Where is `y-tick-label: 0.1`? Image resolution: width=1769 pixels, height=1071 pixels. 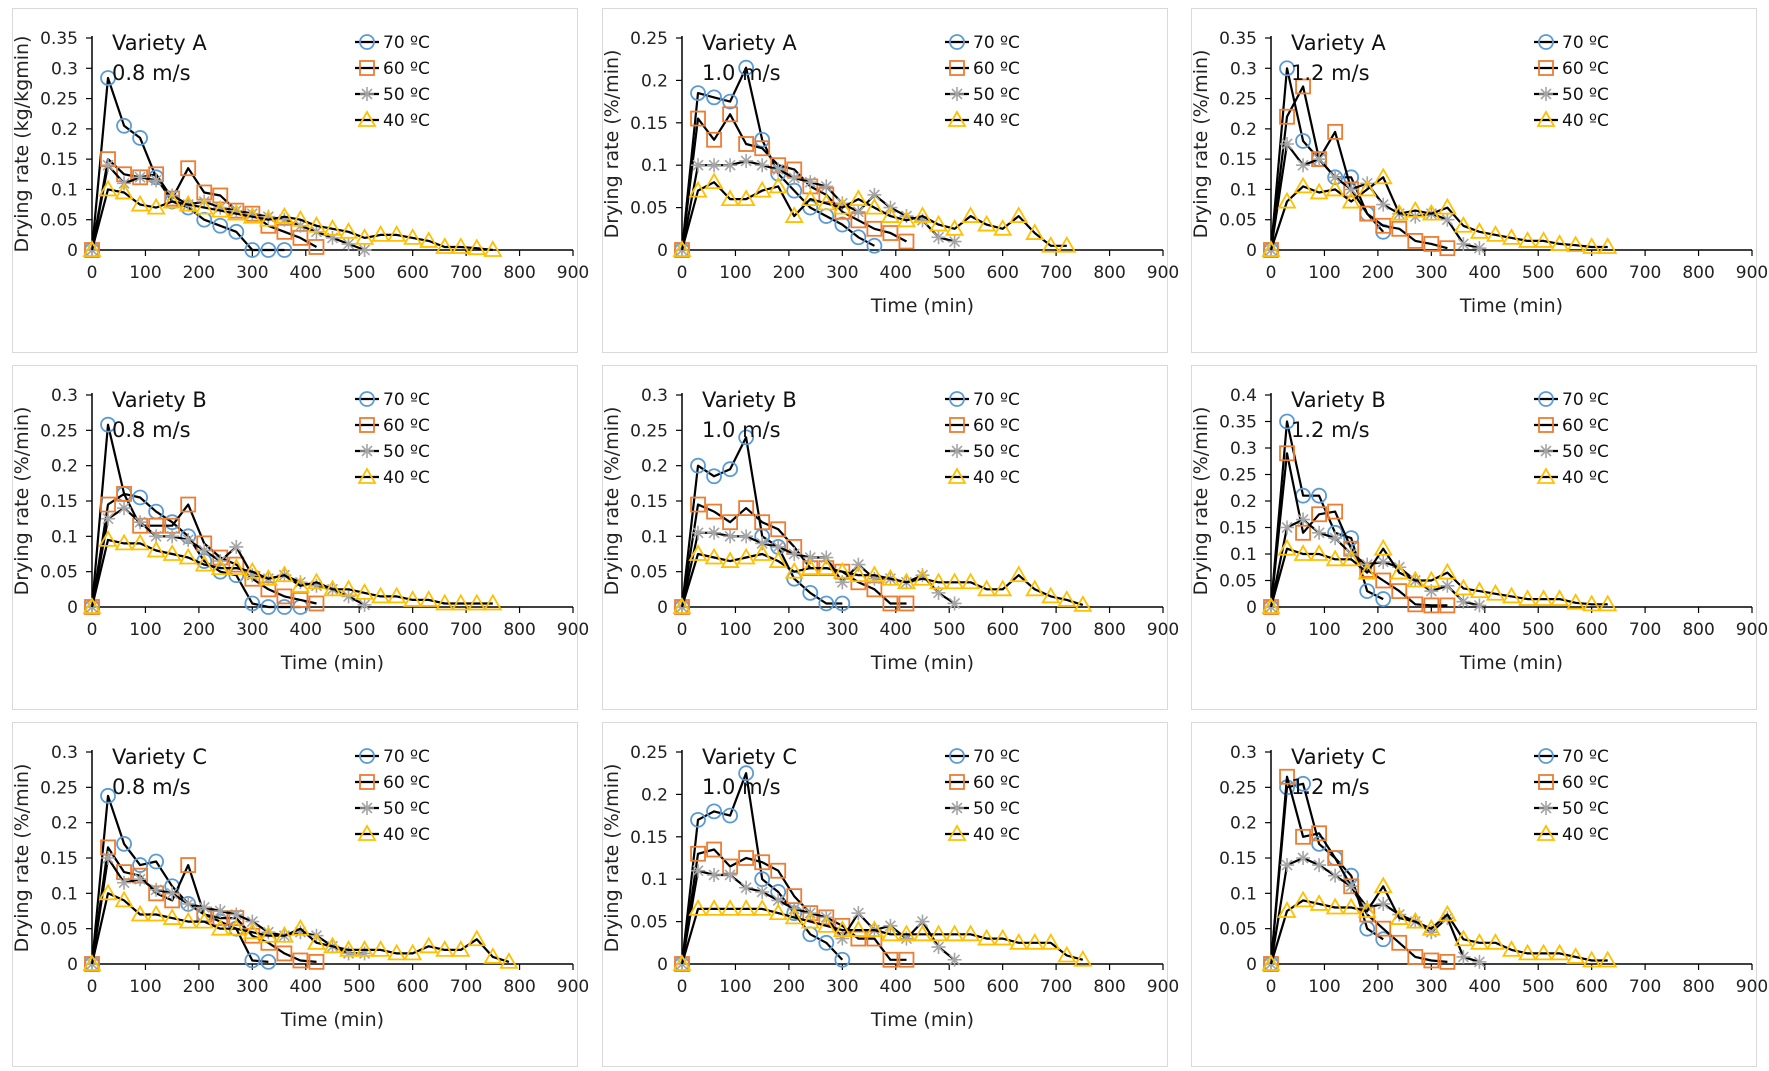
y-tick-label: 0.1 is located at coordinates (654, 537).